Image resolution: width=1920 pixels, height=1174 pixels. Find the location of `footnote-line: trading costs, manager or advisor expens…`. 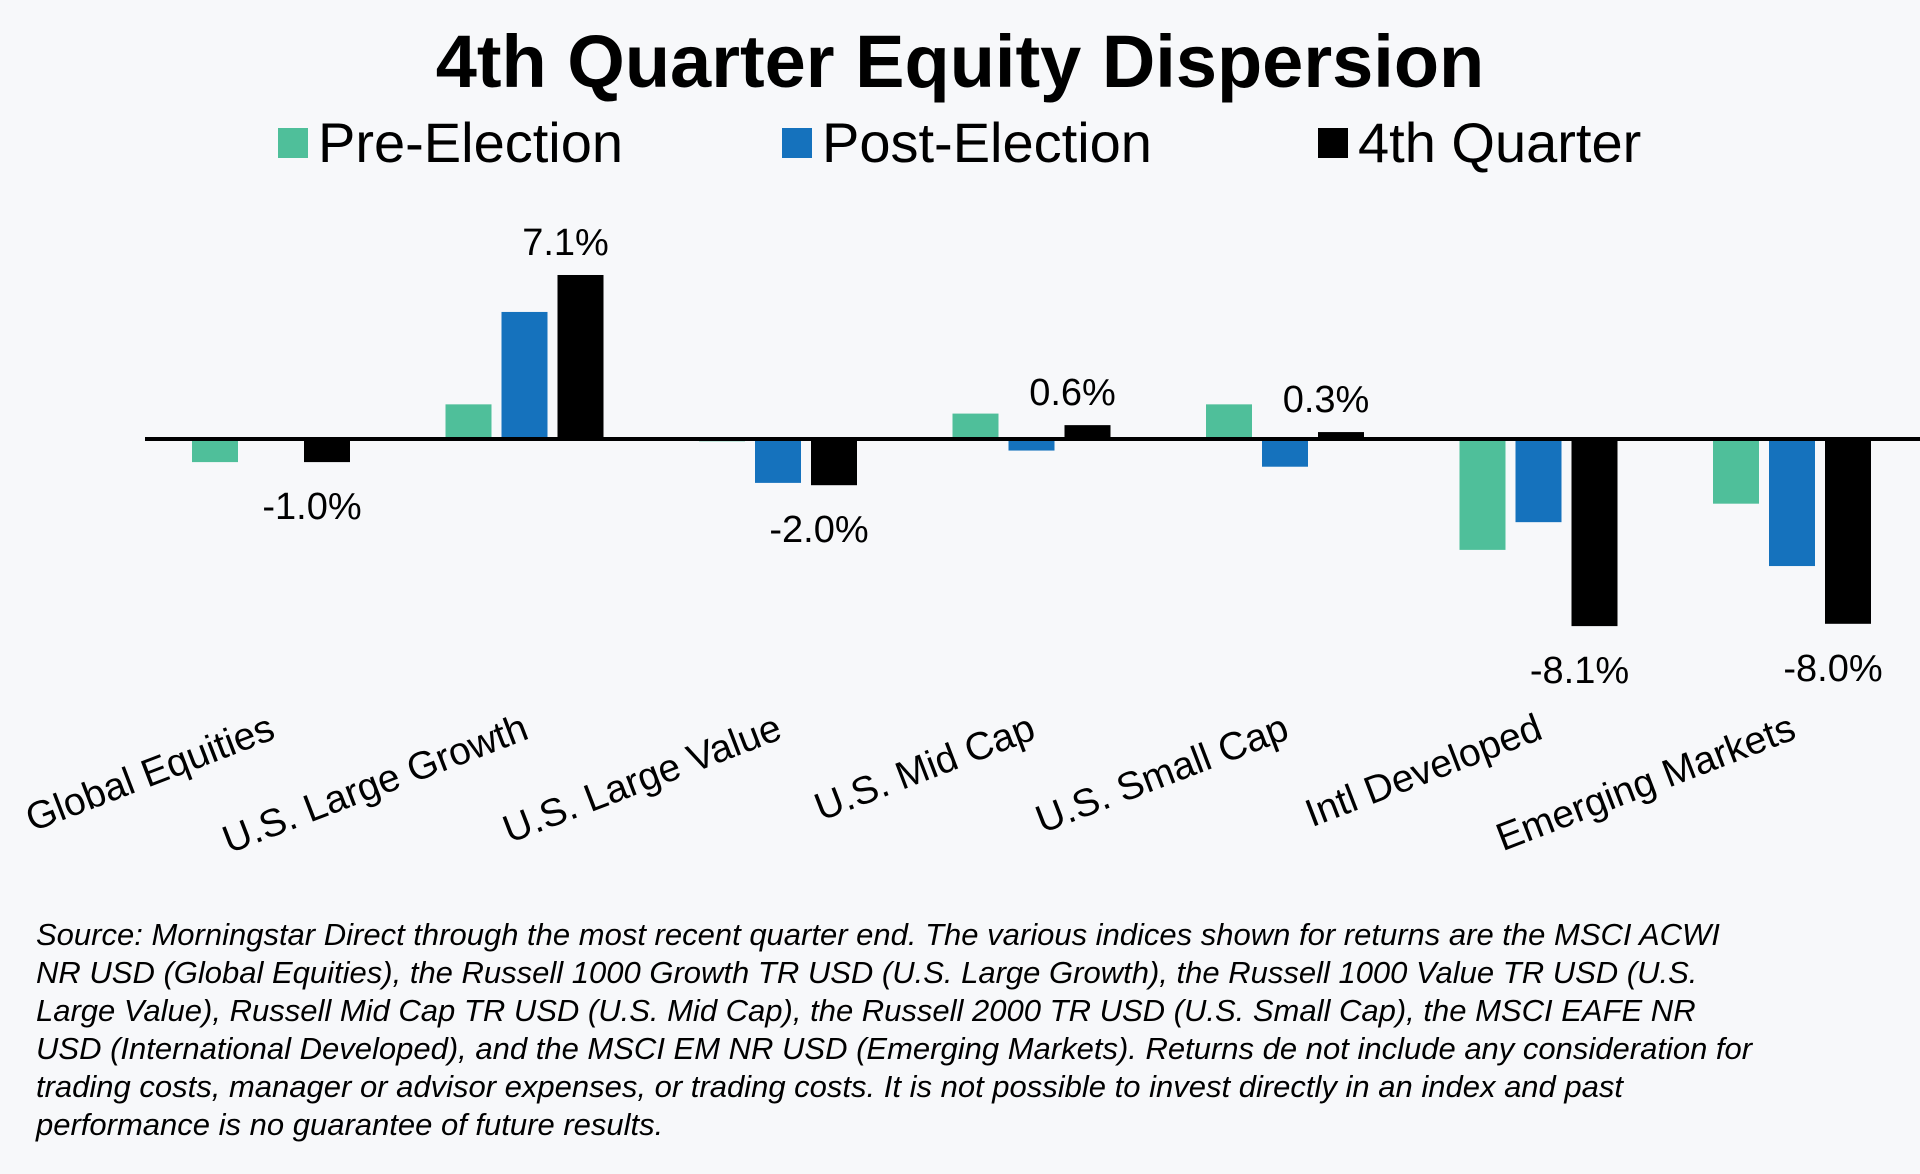

footnote-line: trading costs, manager or advisor expens… is located at coordinates (829, 1086).